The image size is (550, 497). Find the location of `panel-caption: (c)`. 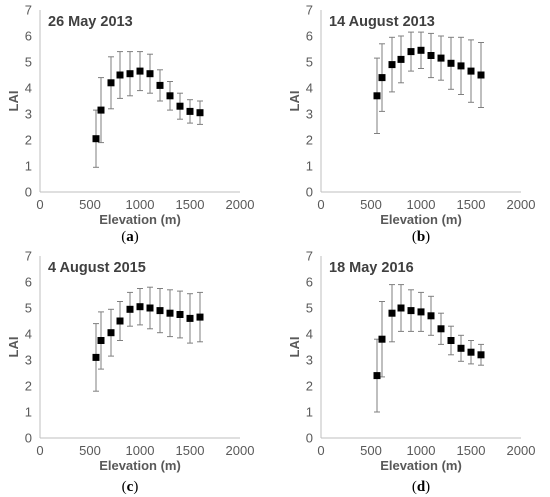

panel-caption: (c) is located at coordinates (130, 487).